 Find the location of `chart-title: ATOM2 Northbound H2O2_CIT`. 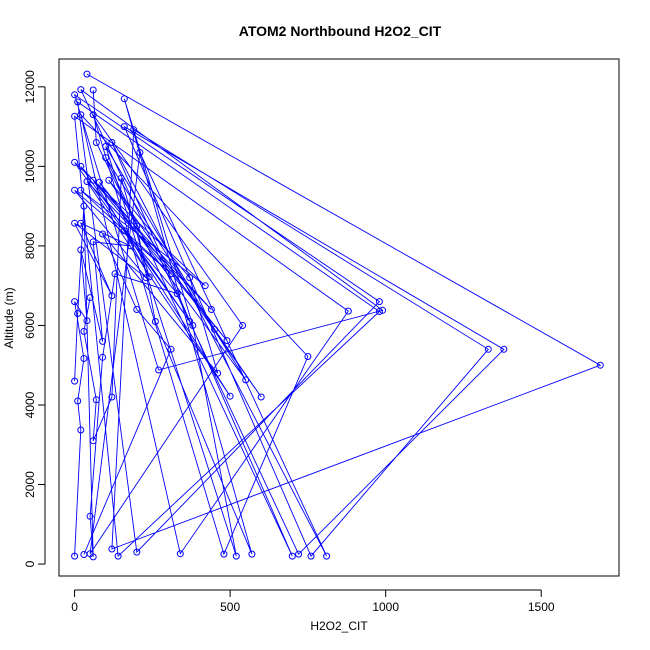

chart-title: ATOM2 Northbound H2O2_CIT is located at coordinates (340, 31).